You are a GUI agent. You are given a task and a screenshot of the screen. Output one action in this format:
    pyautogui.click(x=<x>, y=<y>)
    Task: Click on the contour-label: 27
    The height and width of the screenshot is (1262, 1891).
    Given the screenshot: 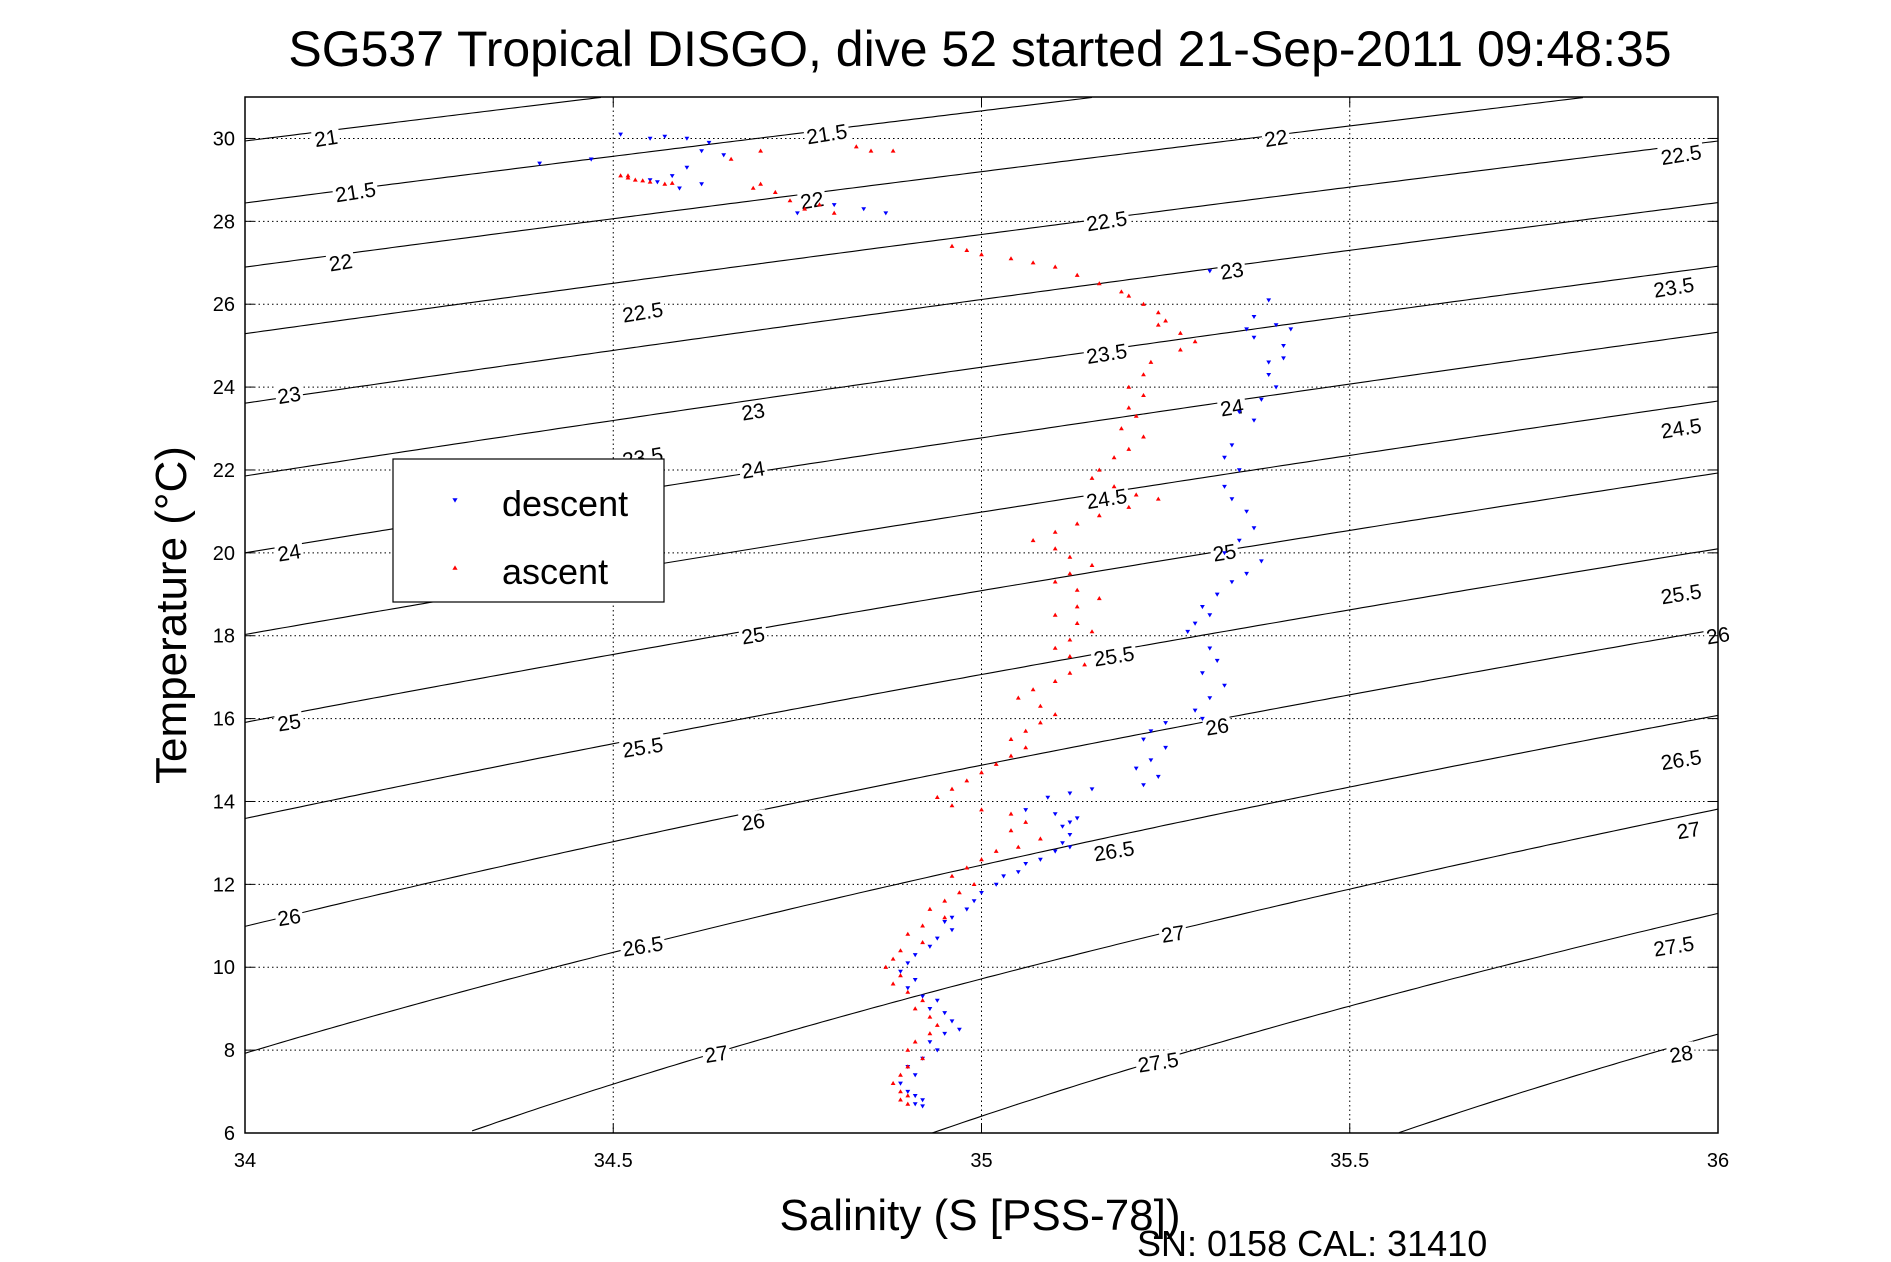 What is the action you would take?
    pyautogui.click(x=1688, y=831)
    